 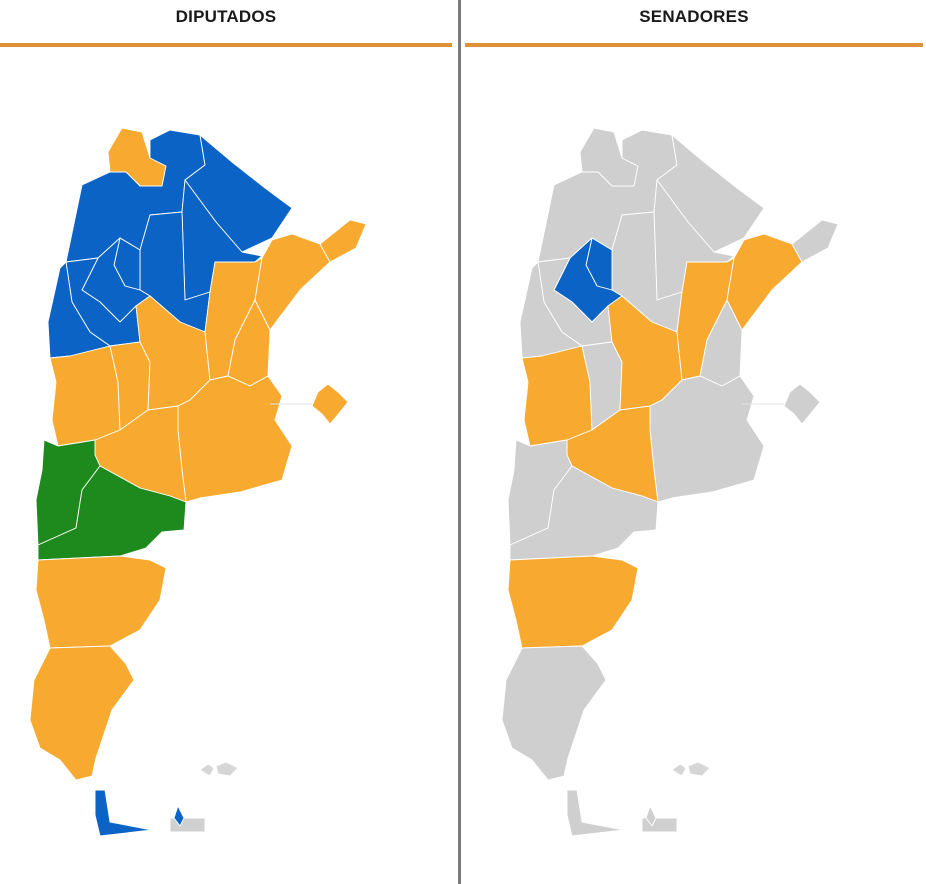 What do you see at coordinates (226, 16) in the screenshot?
I see `panel-title-diputados: DIPUTADOS` at bounding box center [226, 16].